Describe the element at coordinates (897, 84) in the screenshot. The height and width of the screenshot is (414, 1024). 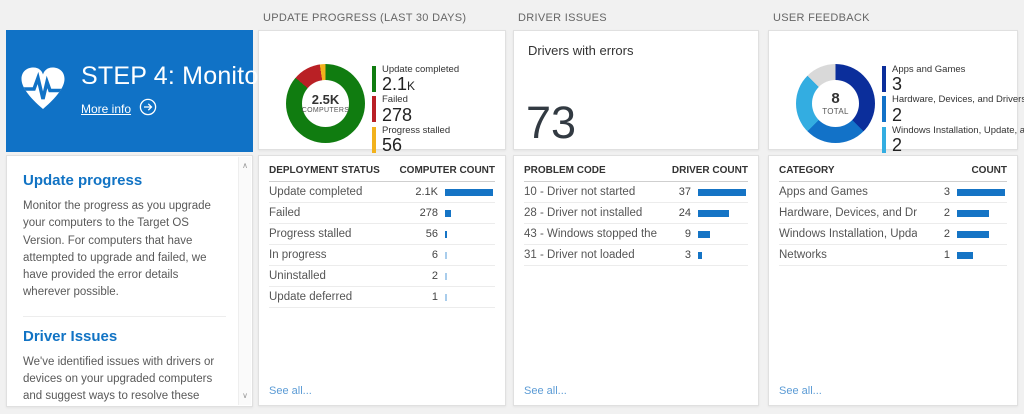
I see `legend-value: 3` at that location.